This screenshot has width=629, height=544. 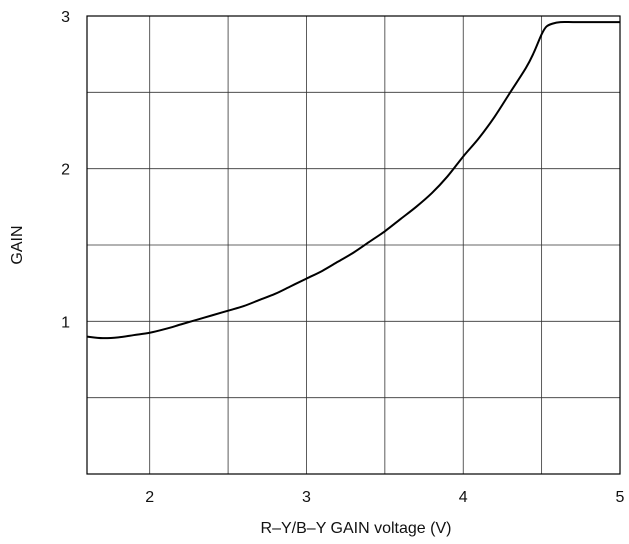 What do you see at coordinates (356, 528) in the screenshot?
I see `x-axis-title: R–Y/B–Y GAIN voltage (V)` at bounding box center [356, 528].